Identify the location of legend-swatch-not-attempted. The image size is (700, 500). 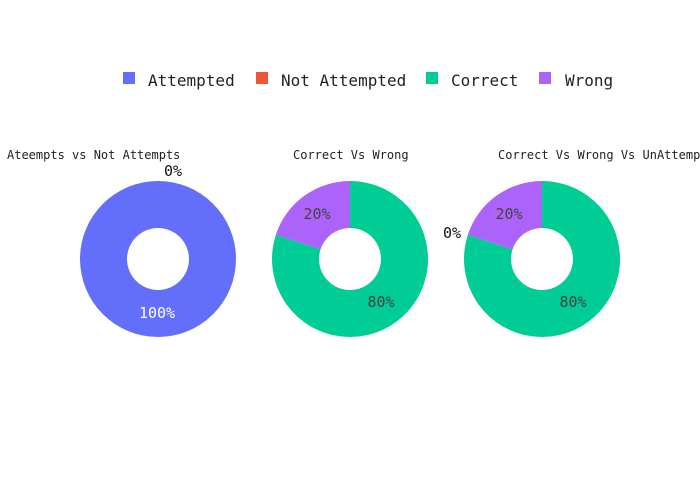
(262, 78).